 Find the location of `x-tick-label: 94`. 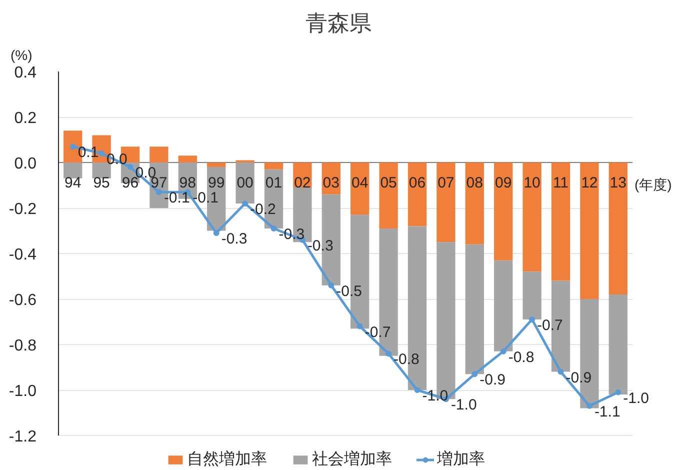

x-tick-label: 94 is located at coordinates (73, 183).